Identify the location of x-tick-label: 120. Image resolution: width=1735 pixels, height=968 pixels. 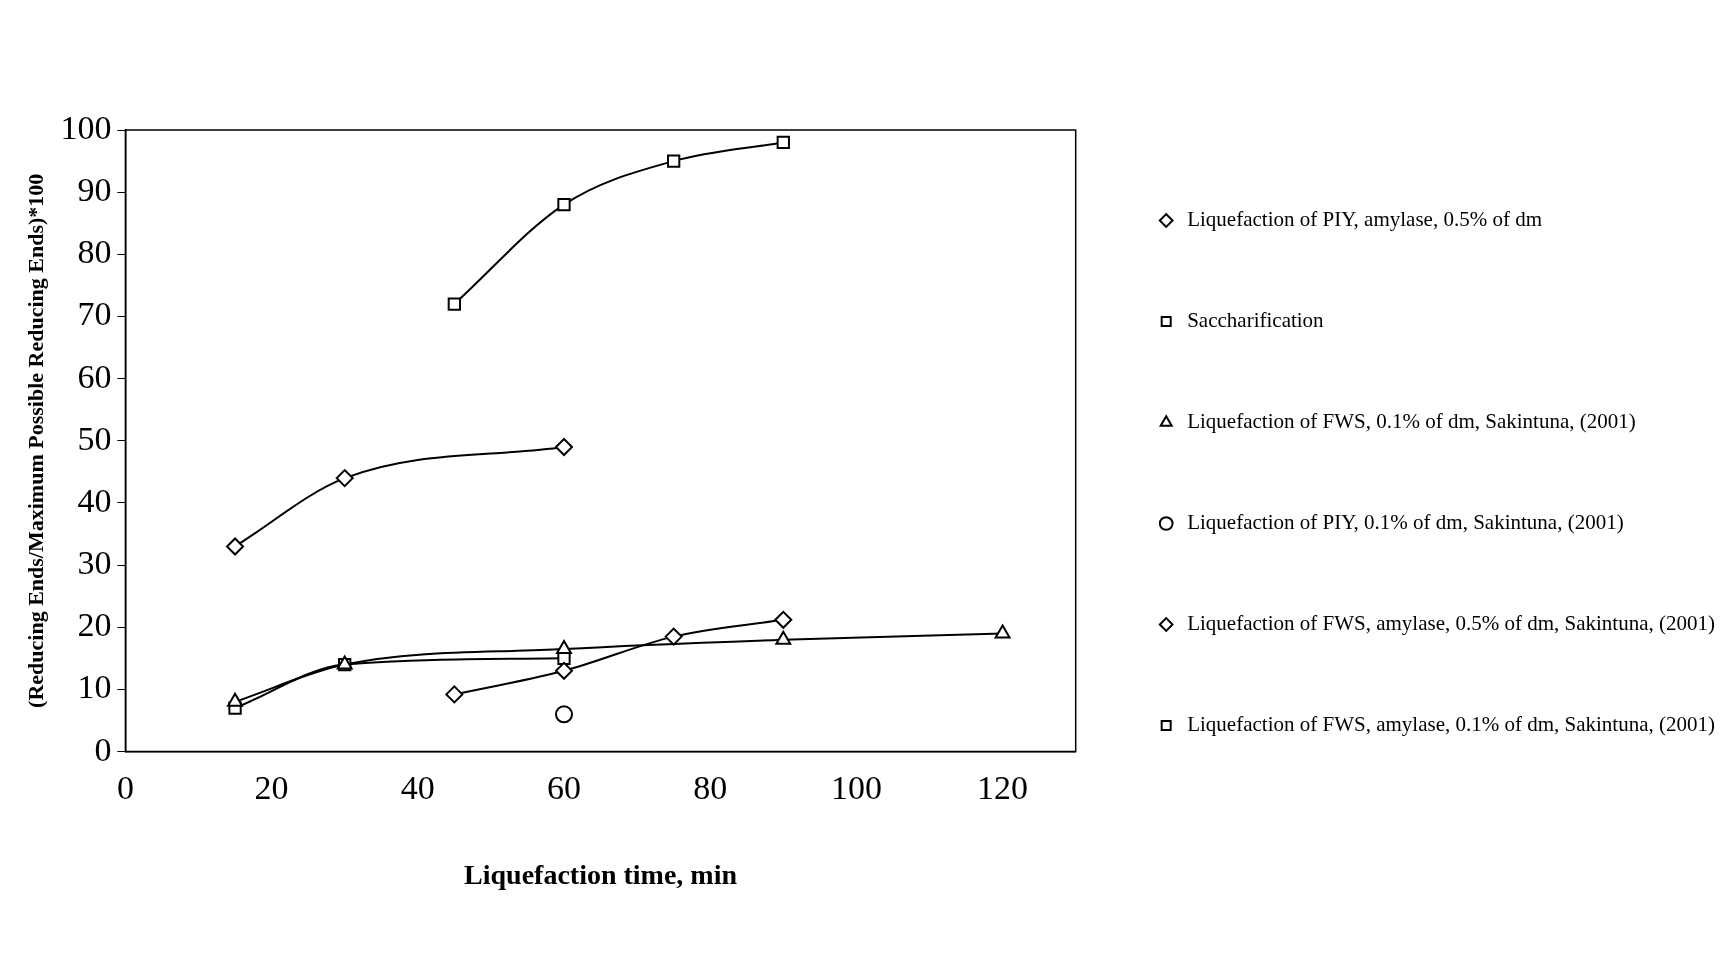
(1003, 787).